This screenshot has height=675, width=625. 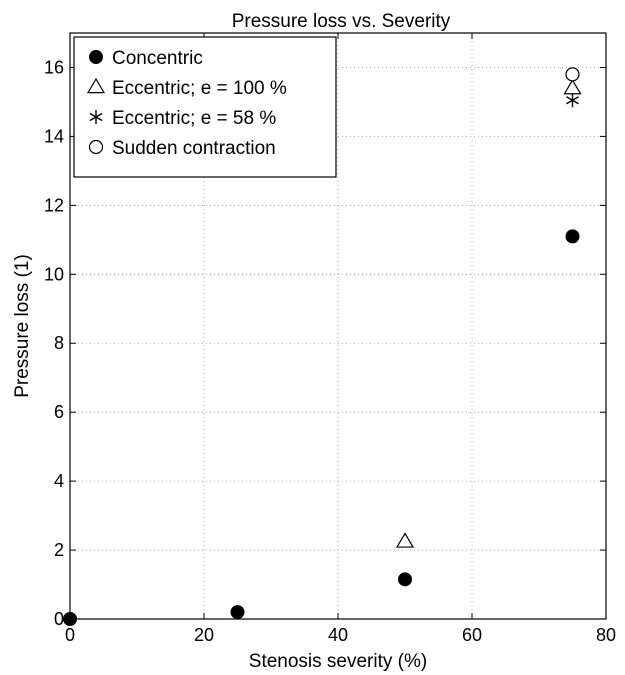 What do you see at coordinates (96, 147) in the screenshot?
I see `legend-marker-open-circle` at bounding box center [96, 147].